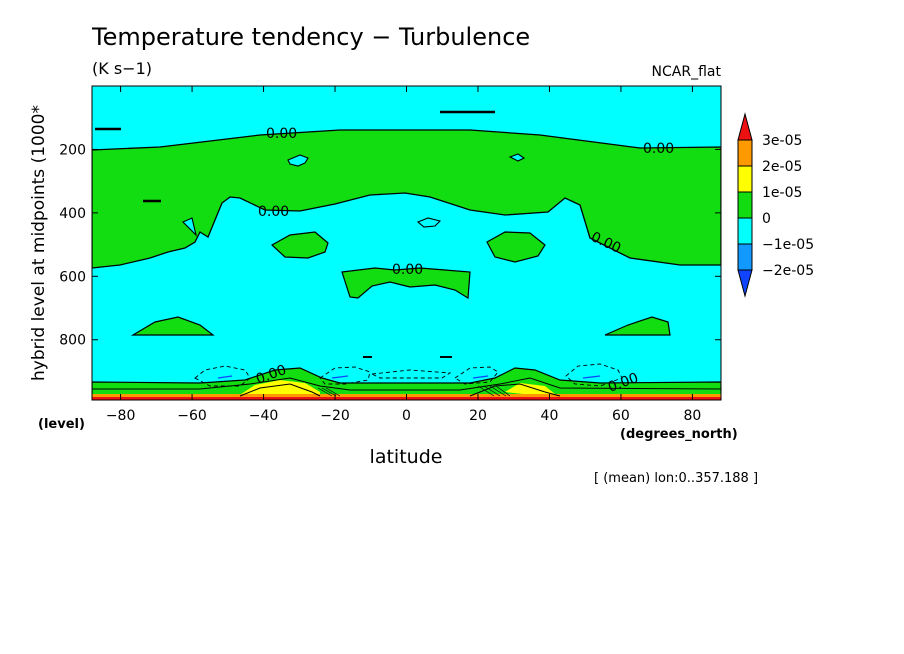 This screenshot has width=904, height=654. I want to click on colorbar-label: −1e-05, so click(788, 245).